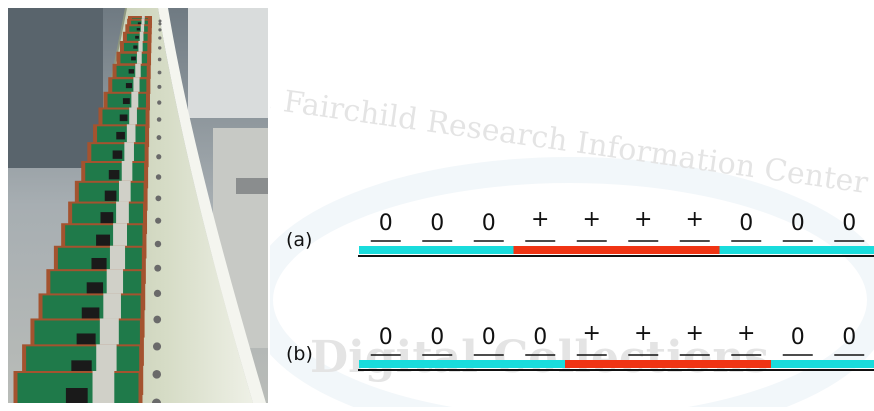  I want to click on row-label-a: (a), so click(299, 240).